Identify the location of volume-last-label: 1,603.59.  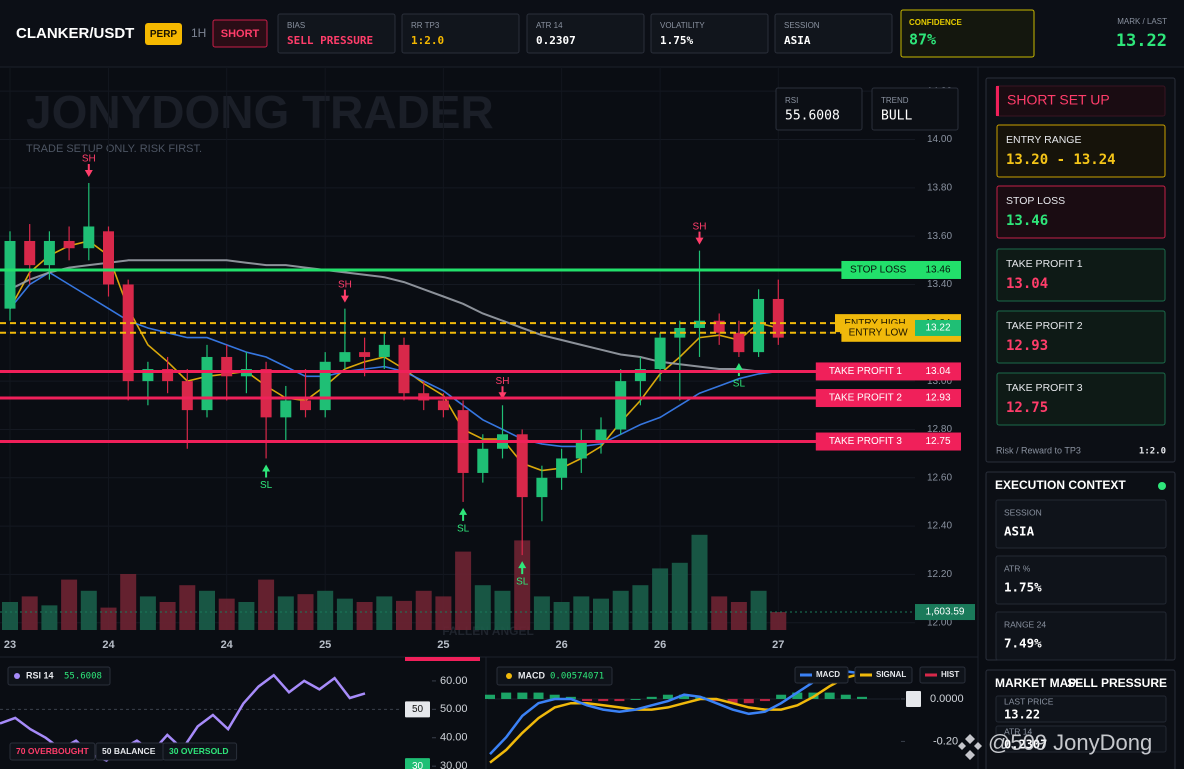
(945, 612).